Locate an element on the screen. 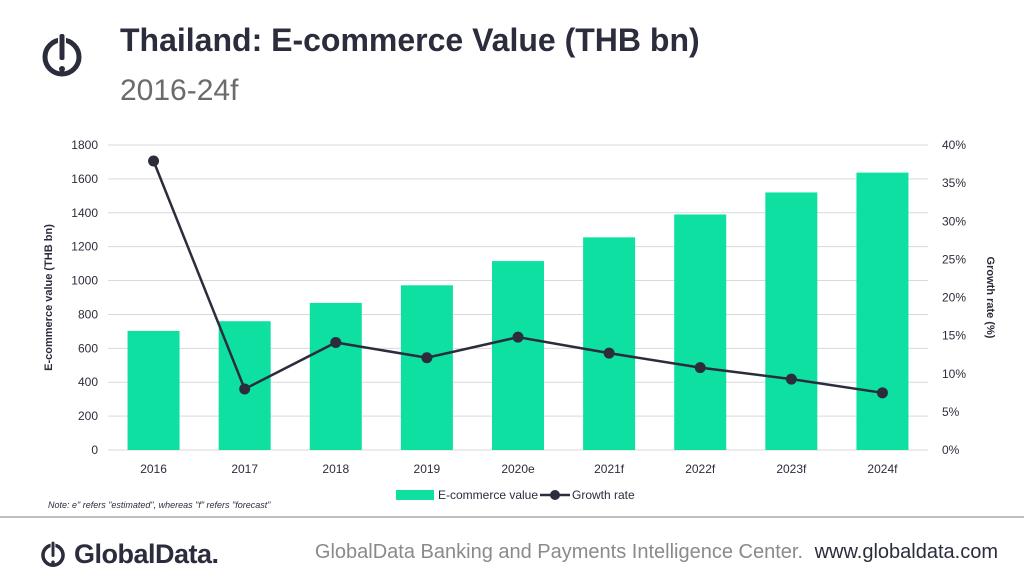 The image size is (1024, 585). y-tick-label: 400 is located at coordinates (88, 382).